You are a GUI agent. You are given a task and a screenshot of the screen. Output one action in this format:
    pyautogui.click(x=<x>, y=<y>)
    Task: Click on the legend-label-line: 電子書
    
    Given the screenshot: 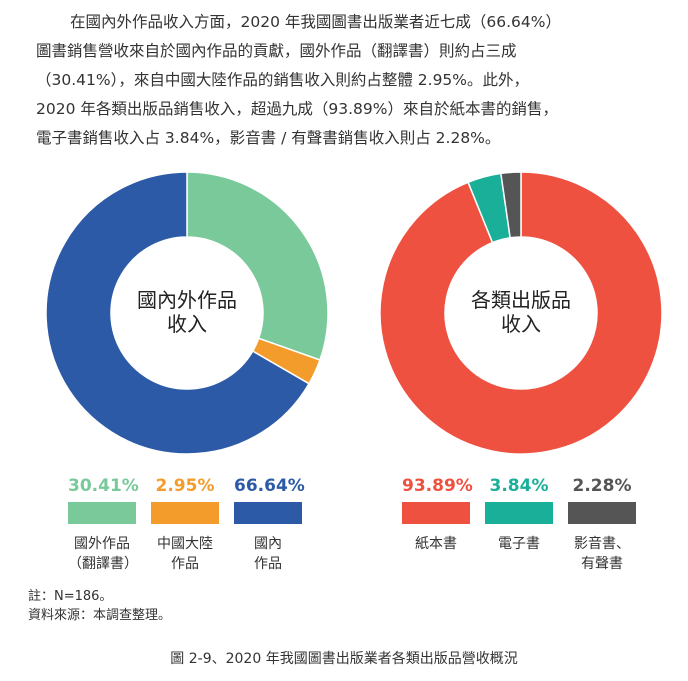 What is the action you would take?
    pyautogui.click(x=519, y=544)
    